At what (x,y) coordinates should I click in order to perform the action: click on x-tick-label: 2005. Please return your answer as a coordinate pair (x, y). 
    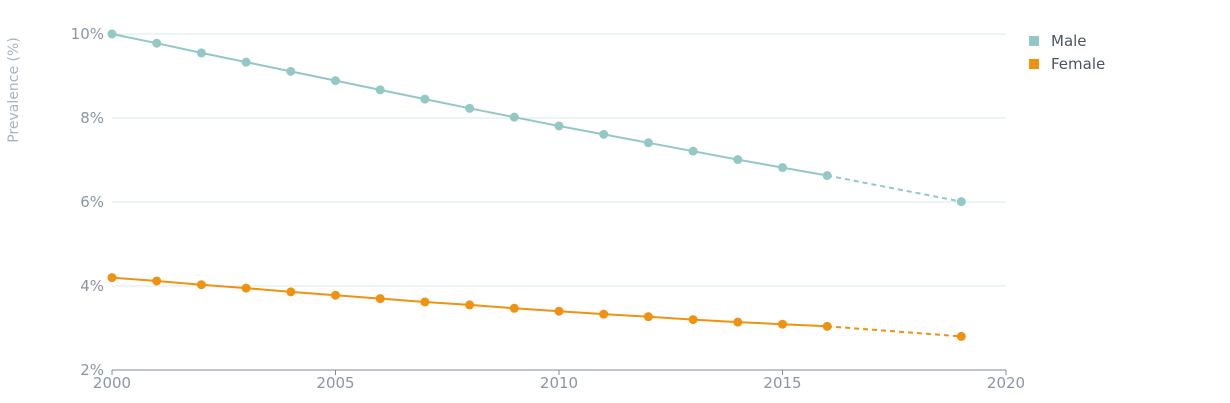
    Looking at the image, I should click on (335, 383).